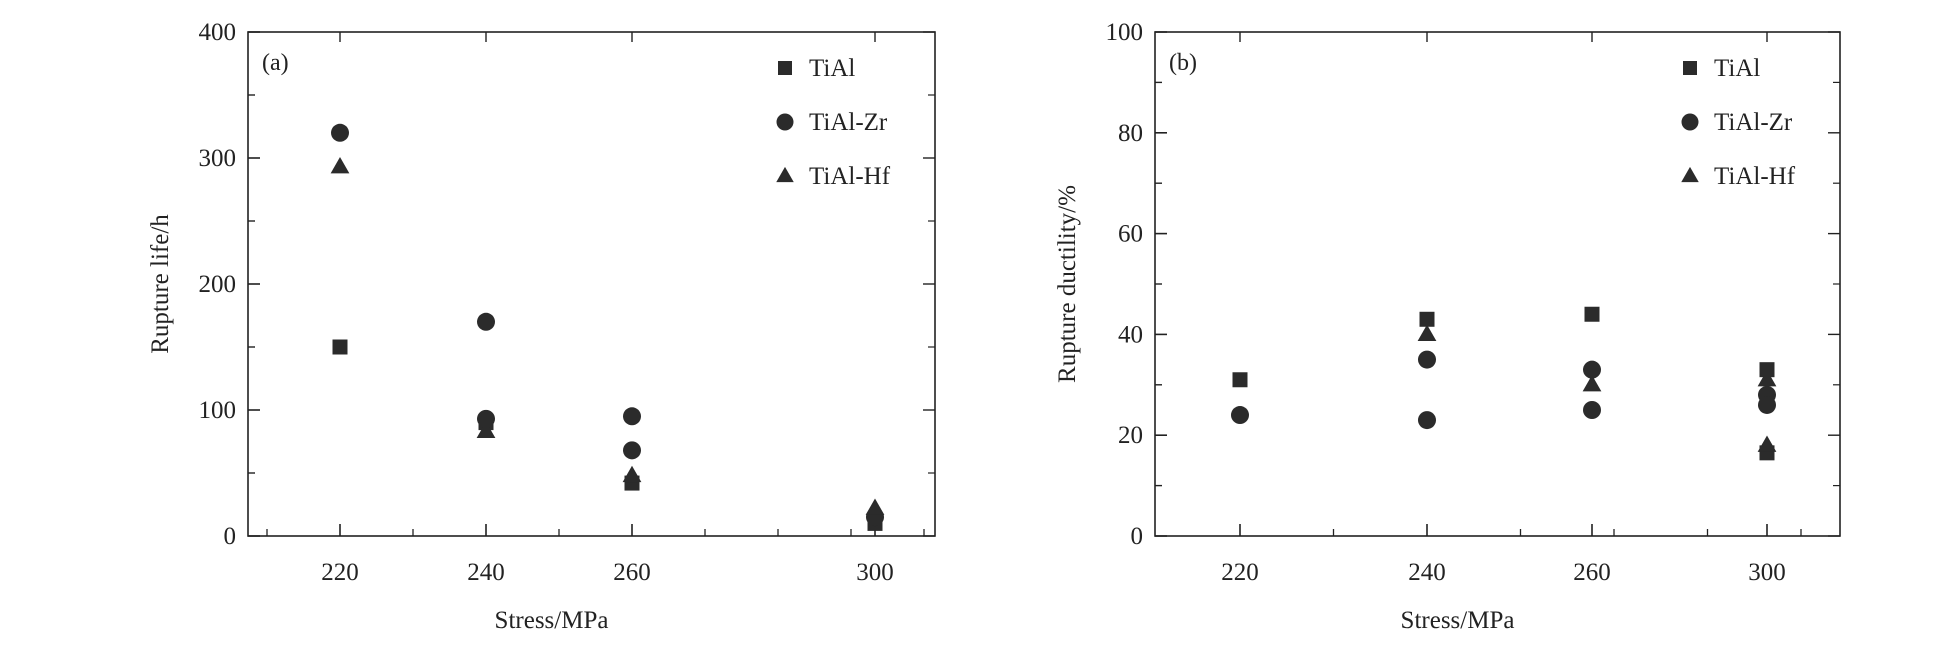 This screenshot has width=1956, height=658. I want to click on panel-a-y-tick-label: 200, so click(218, 284).